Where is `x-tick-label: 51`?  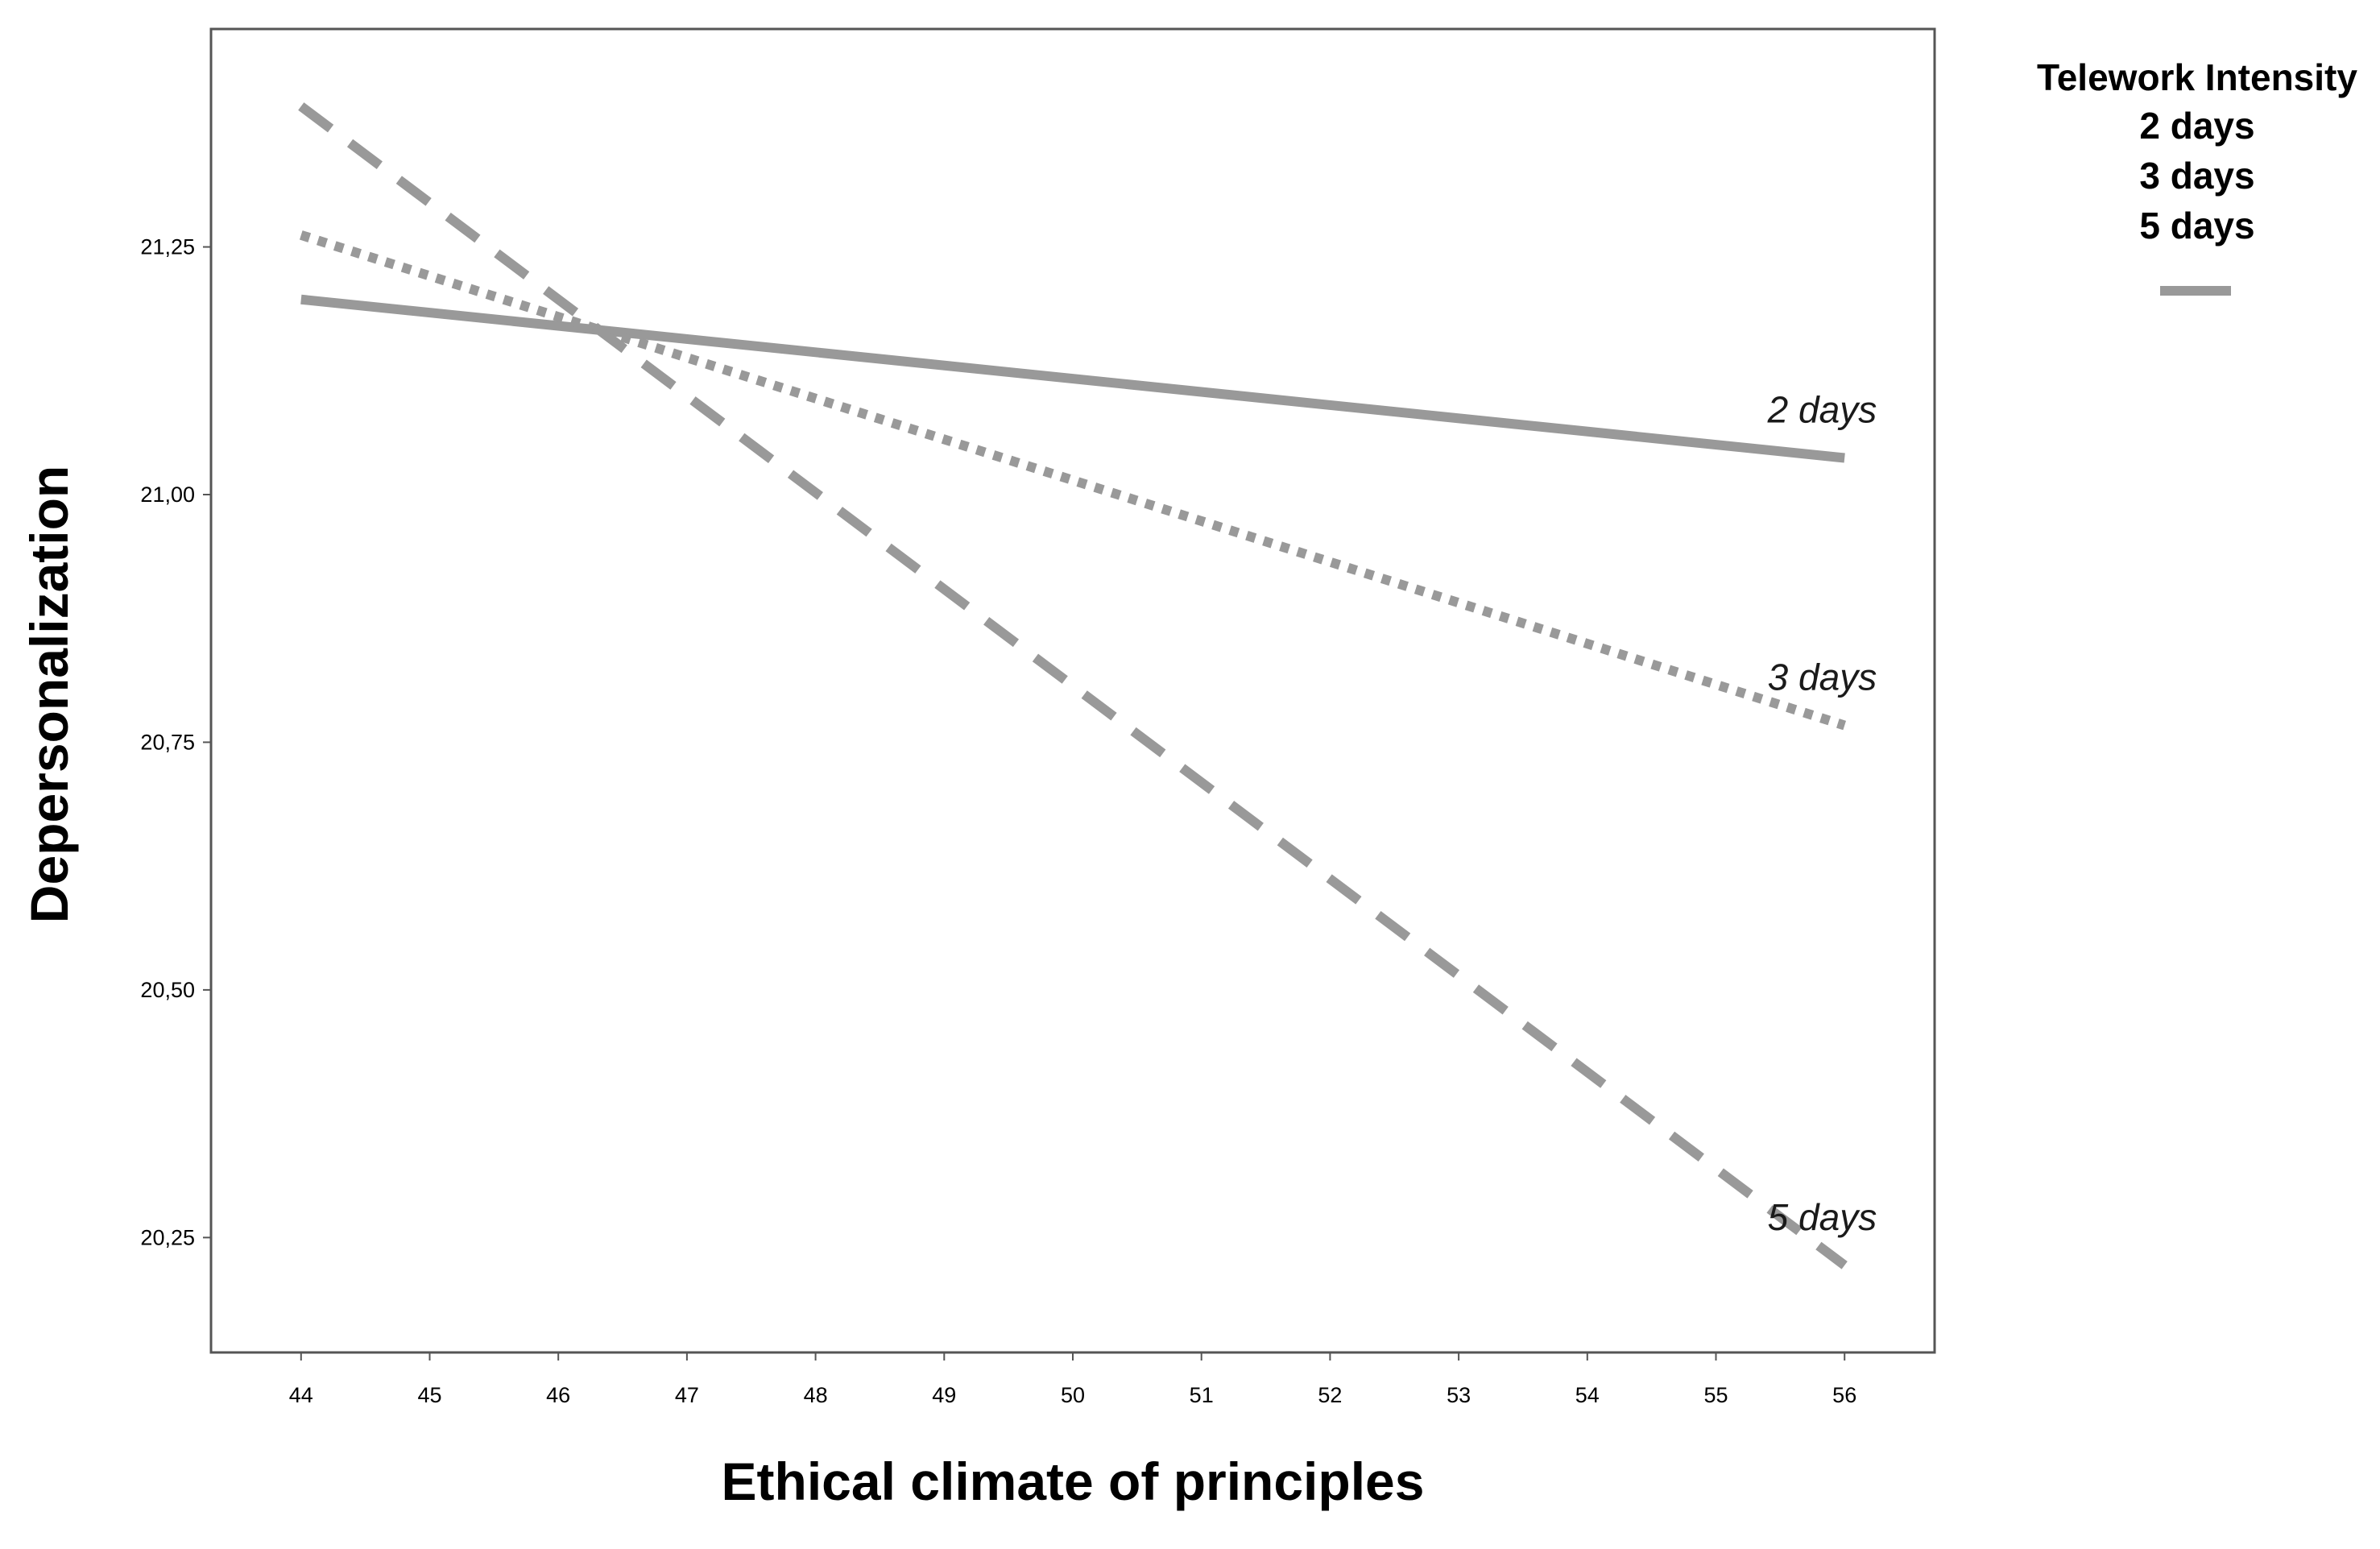
x-tick-label: 51 is located at coordinates (1202, 1395).